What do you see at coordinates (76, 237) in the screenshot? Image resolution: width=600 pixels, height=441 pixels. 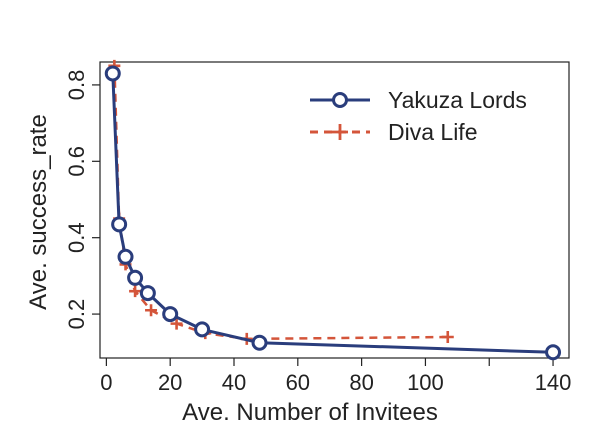 I see `y-tick-label: 0.4` at bounding box center [76, 237].